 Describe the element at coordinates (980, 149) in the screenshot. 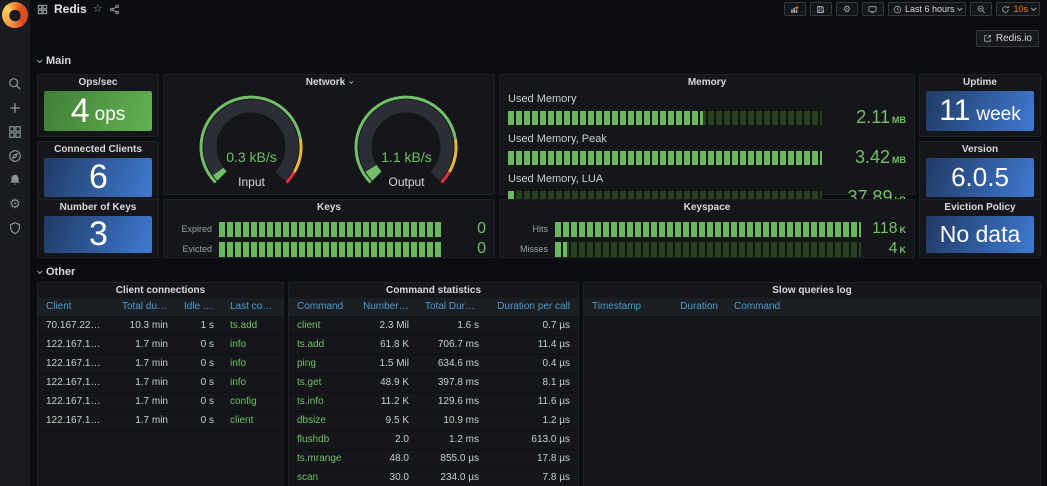

I see `panel-title: Version` at that location.